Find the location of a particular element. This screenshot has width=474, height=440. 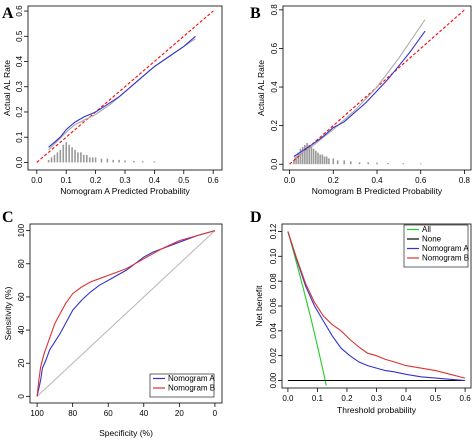

y-tick-label: 0.08 is located at coordinates (273, 281).